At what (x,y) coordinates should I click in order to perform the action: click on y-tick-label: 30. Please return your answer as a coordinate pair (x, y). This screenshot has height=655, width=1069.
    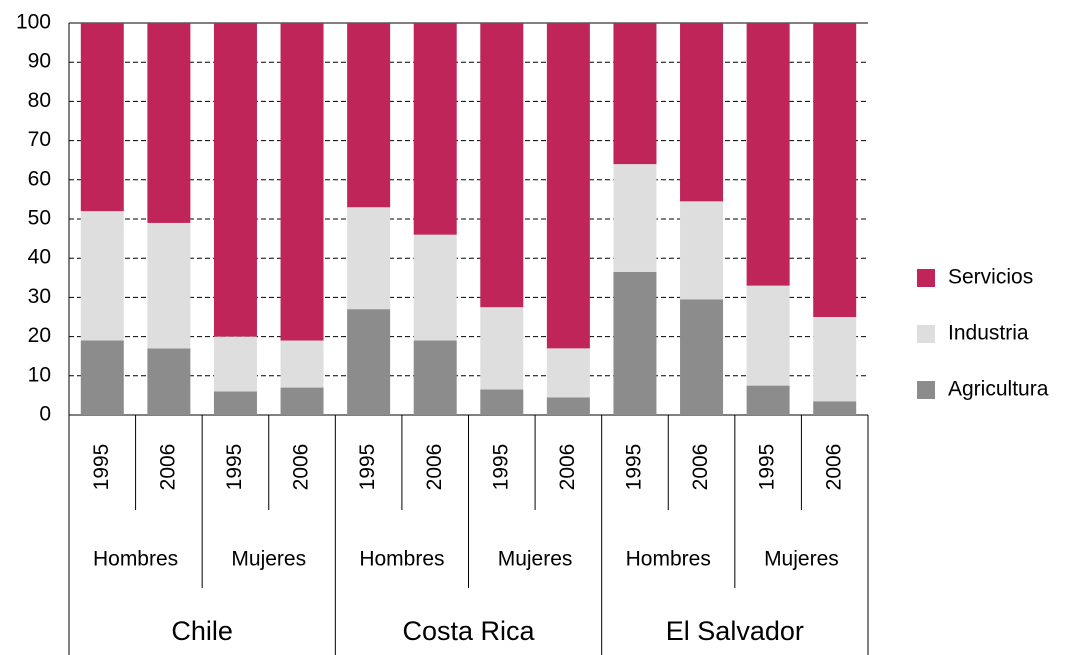
    Looking at the image, I should click on (39, 296).